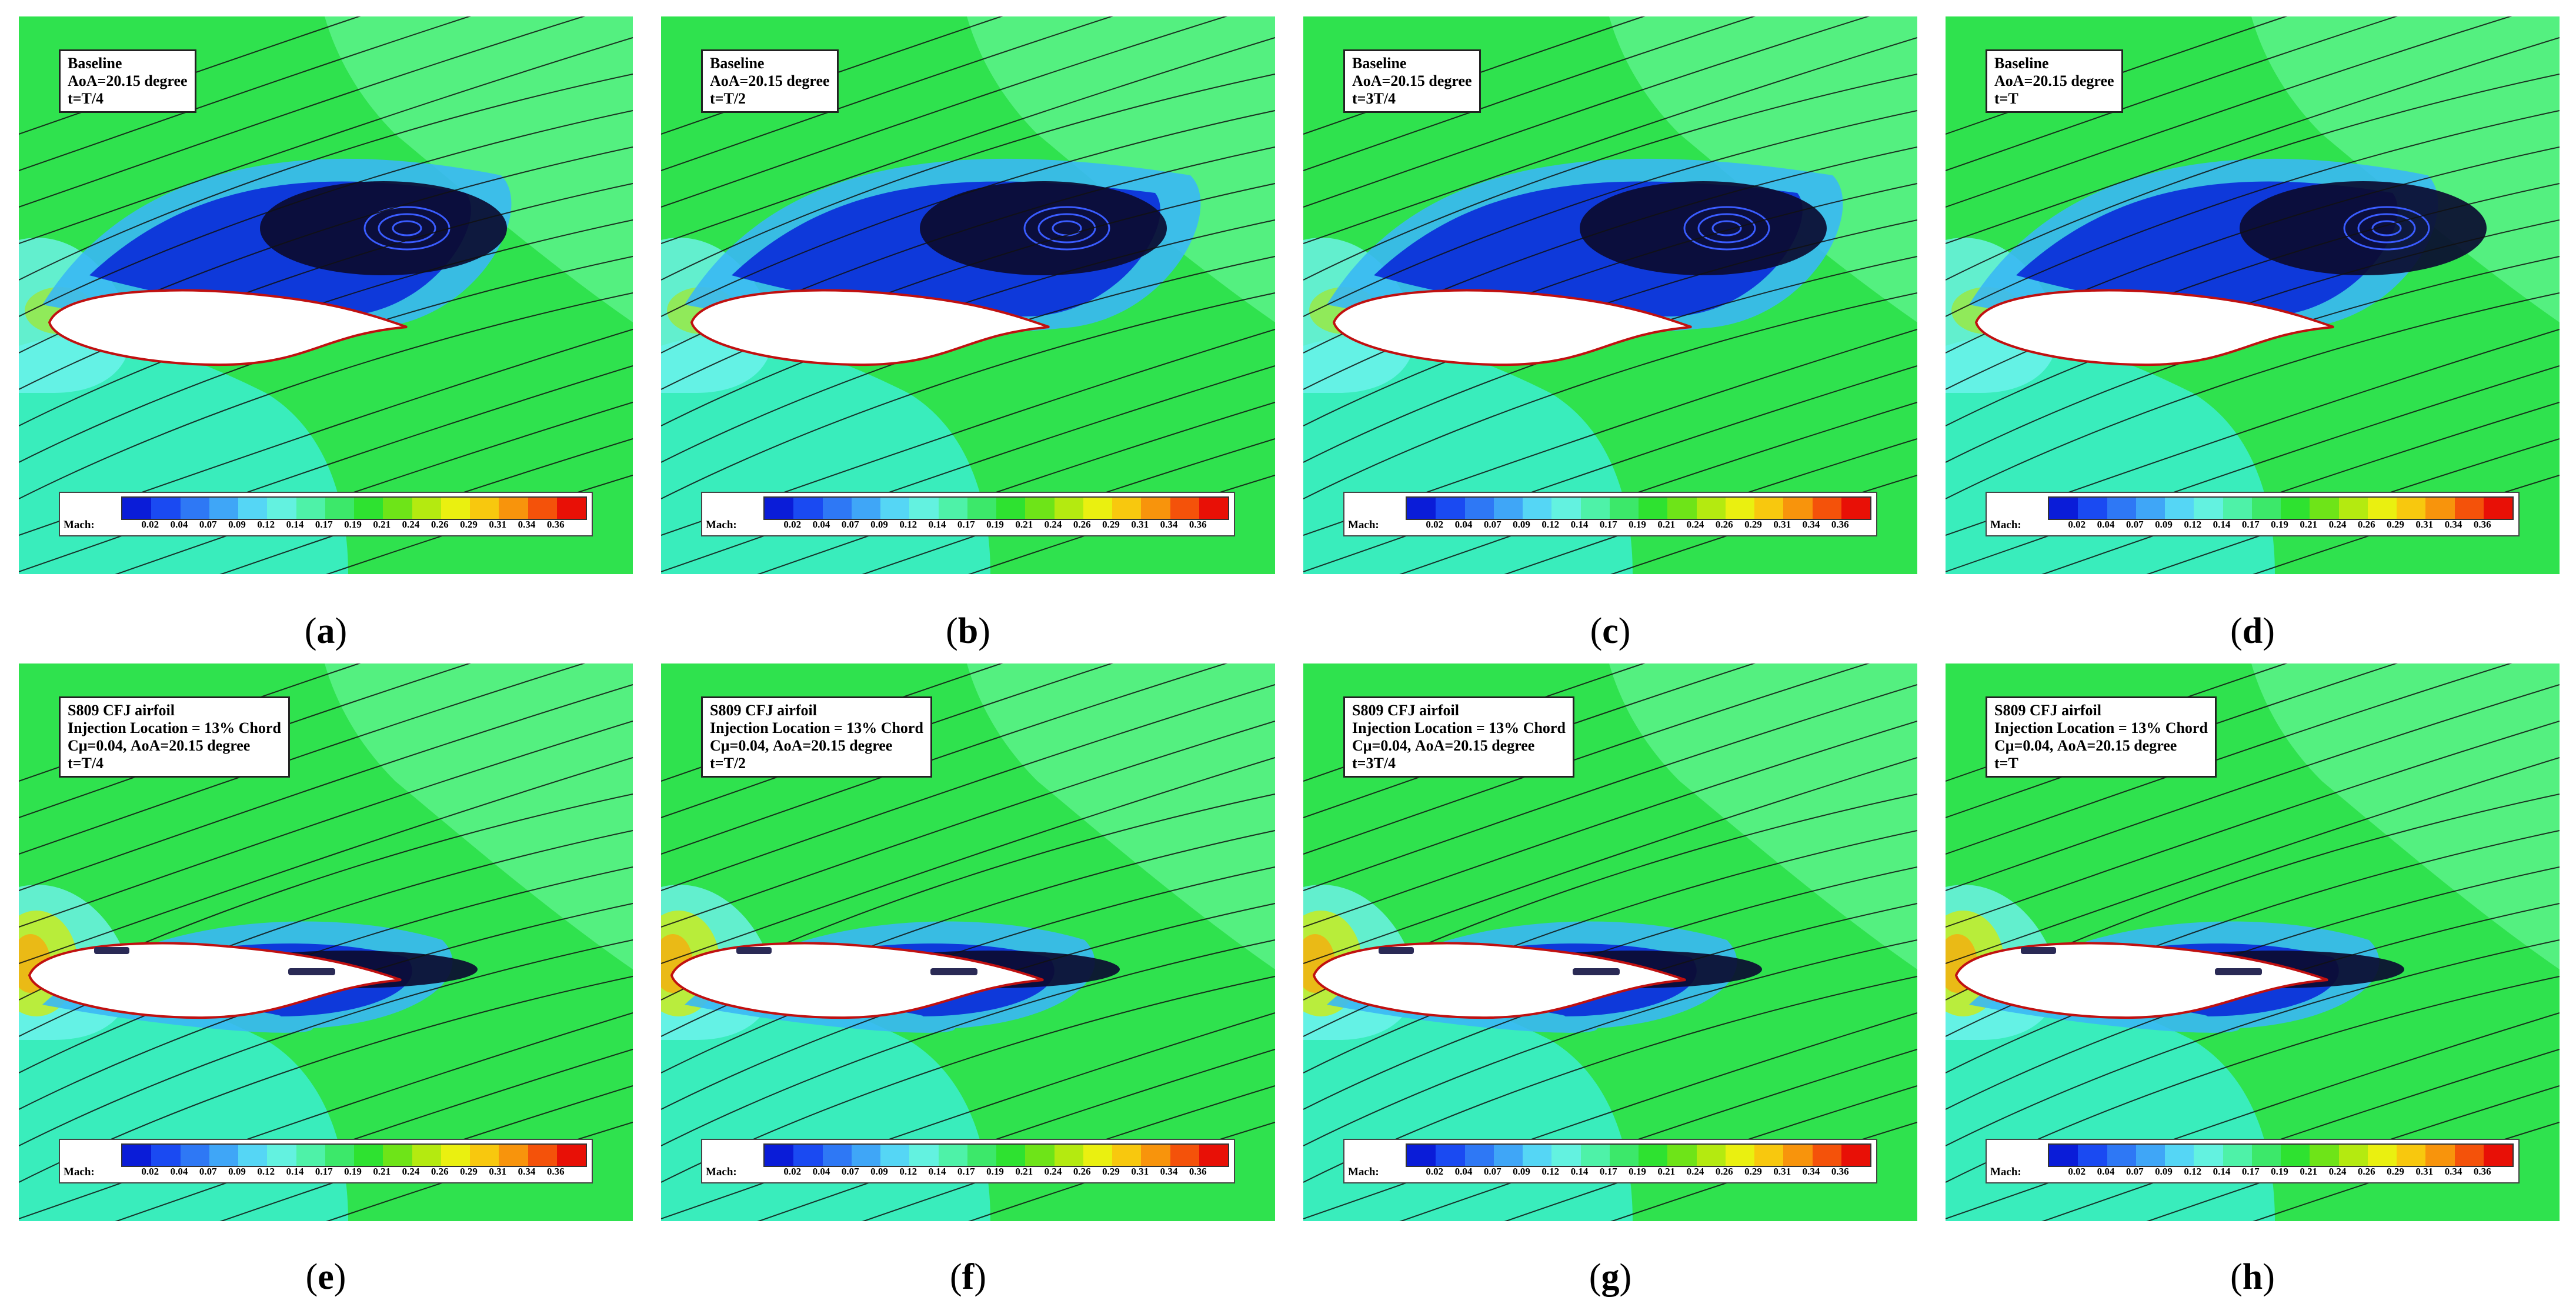  Describe the element at coordinates (121, 711) in the screenshot. I see `case-info-line: S809 CFJ airfoil` at that location.